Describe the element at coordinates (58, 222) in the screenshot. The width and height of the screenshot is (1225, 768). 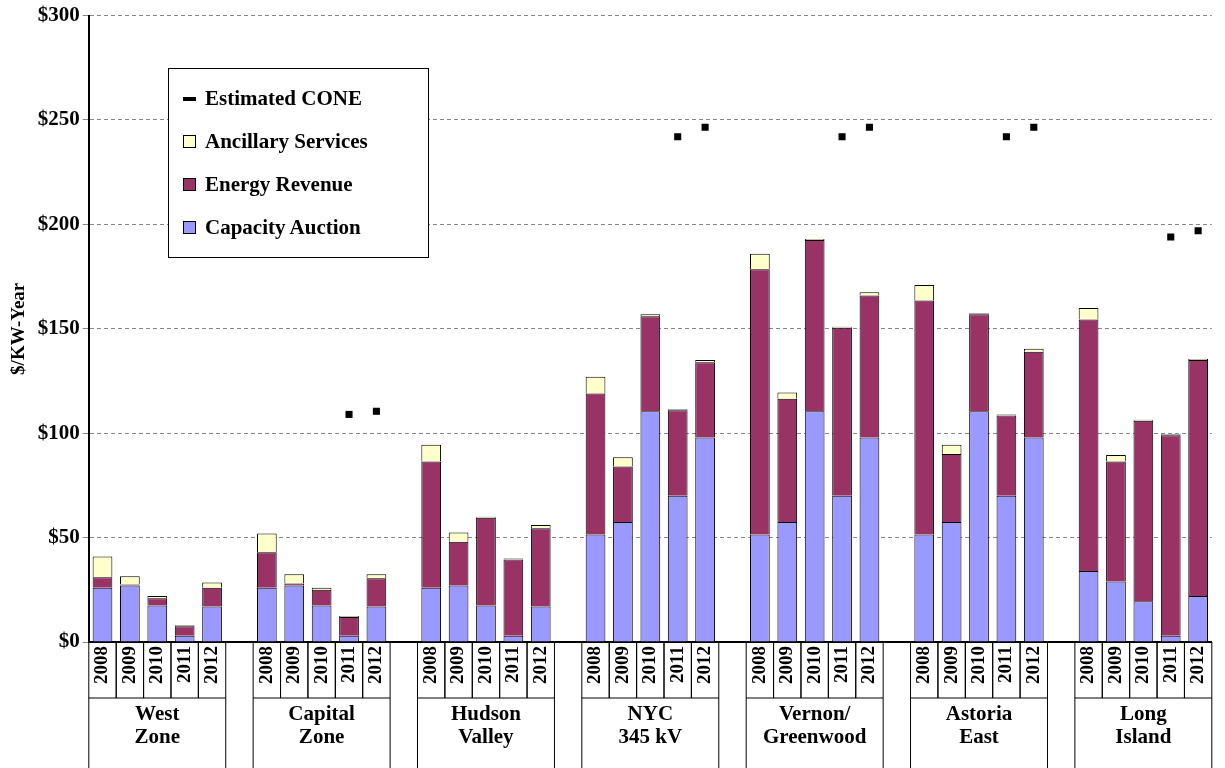
I see `y-tick-label: $200` at that location.